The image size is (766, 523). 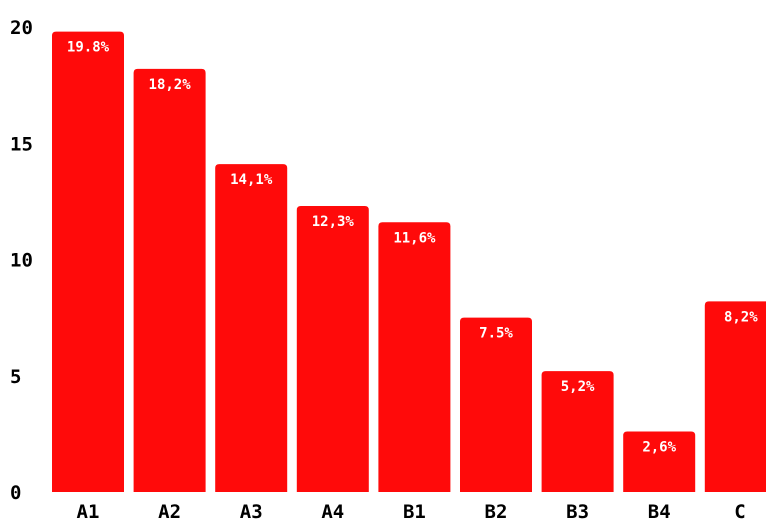 I want to click on y-tick-label: 20, so click(x=21, y=28).